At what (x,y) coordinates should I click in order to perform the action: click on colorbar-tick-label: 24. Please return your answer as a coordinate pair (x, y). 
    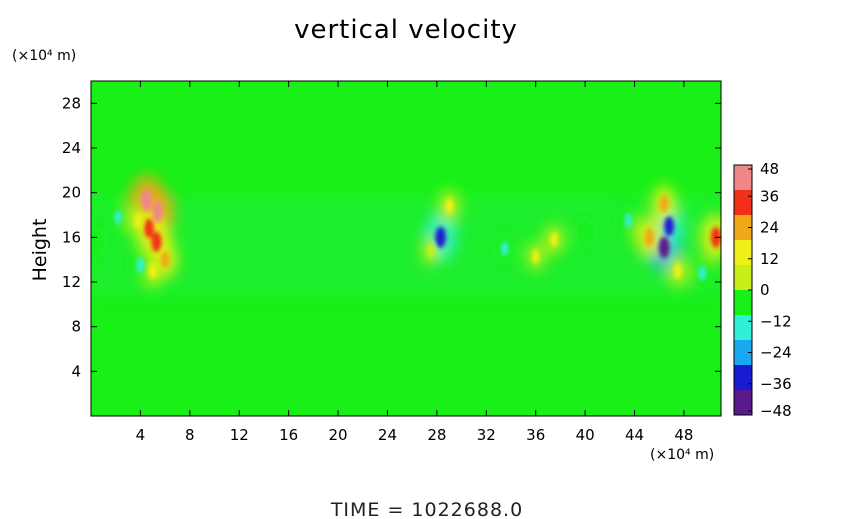
    Looking at the image, I should click on (769, 228).